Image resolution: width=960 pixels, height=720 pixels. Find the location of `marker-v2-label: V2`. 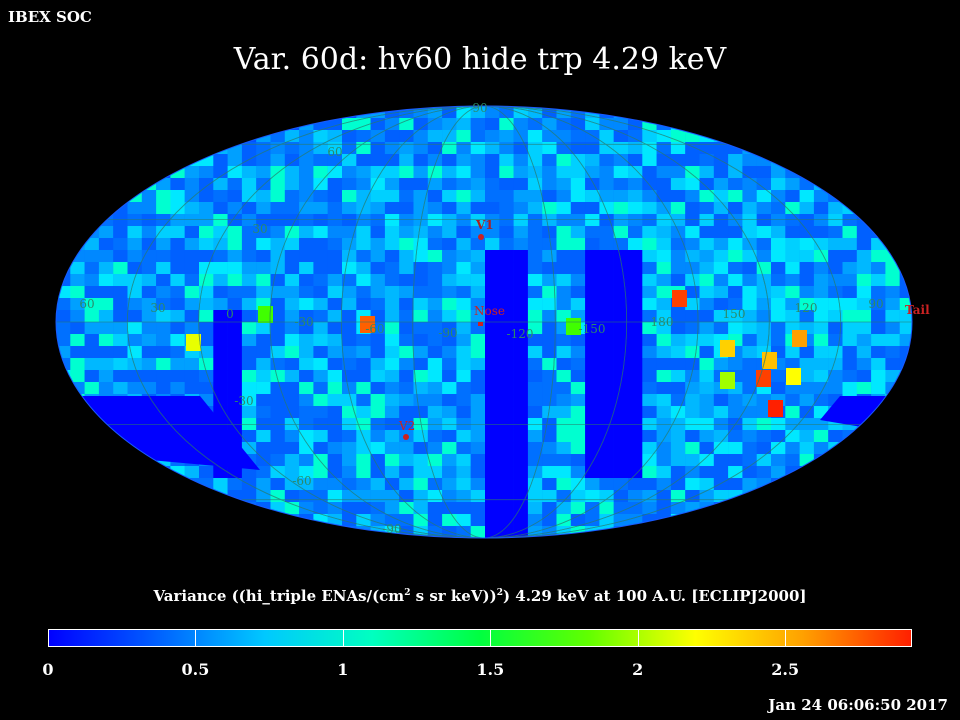

marker-v2-label: V2 is located at coordinates (406, 426).